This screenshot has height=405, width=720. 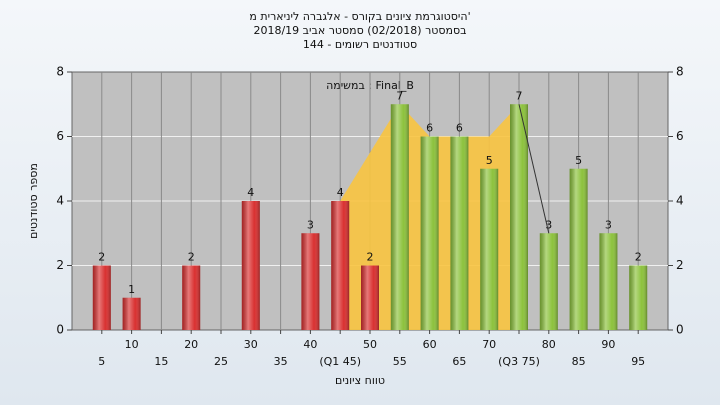 I want to click on y-tick-label: 8, so click(x=60, y=72).